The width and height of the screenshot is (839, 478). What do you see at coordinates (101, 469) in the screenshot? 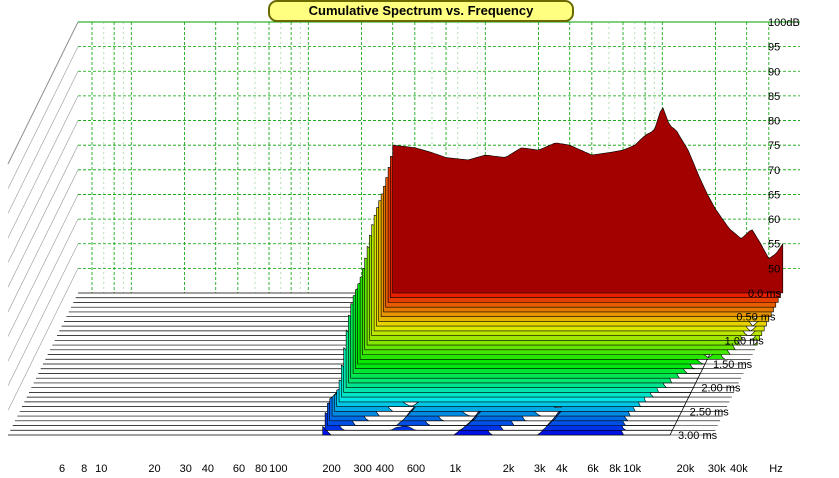
I see `x-tick-label: 10` at bounding box center [101, 469].